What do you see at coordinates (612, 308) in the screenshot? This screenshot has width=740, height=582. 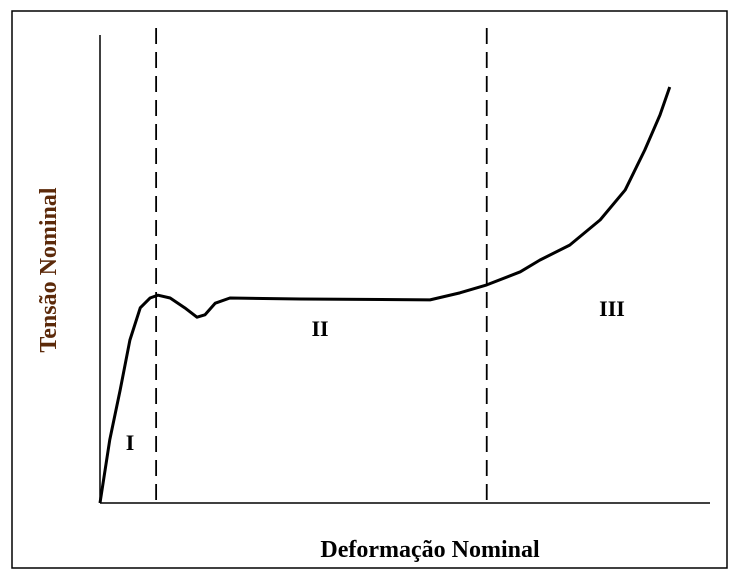 I see `region-label: III` at bounding box center [612, 308].